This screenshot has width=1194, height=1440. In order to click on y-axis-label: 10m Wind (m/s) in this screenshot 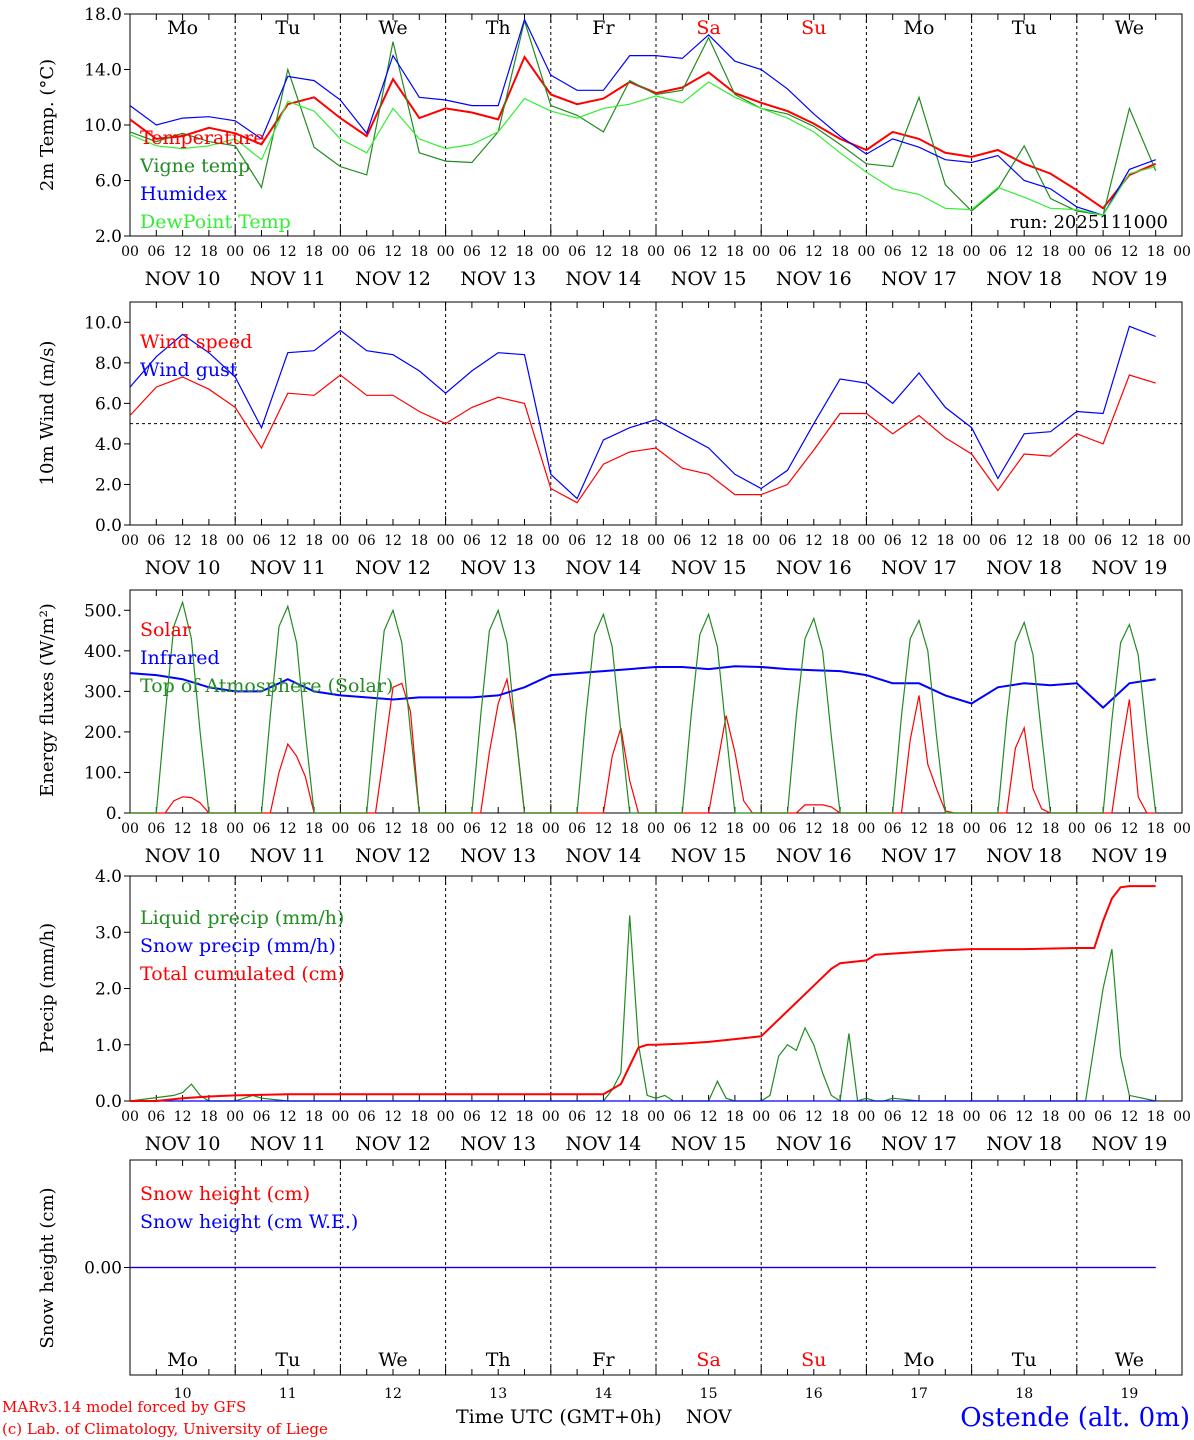, I will do `click(47, 413)`.